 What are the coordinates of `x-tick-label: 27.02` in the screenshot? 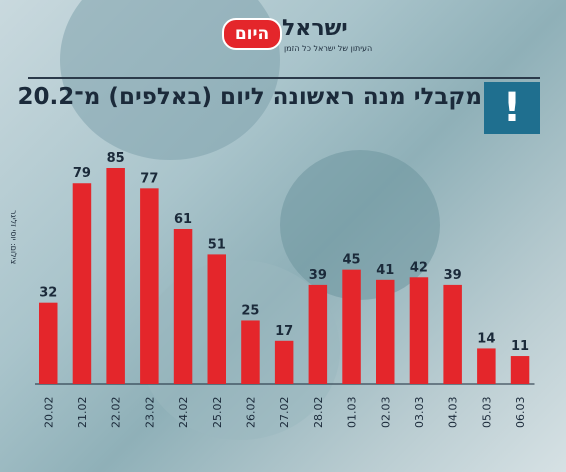 It's located at (284, 413).